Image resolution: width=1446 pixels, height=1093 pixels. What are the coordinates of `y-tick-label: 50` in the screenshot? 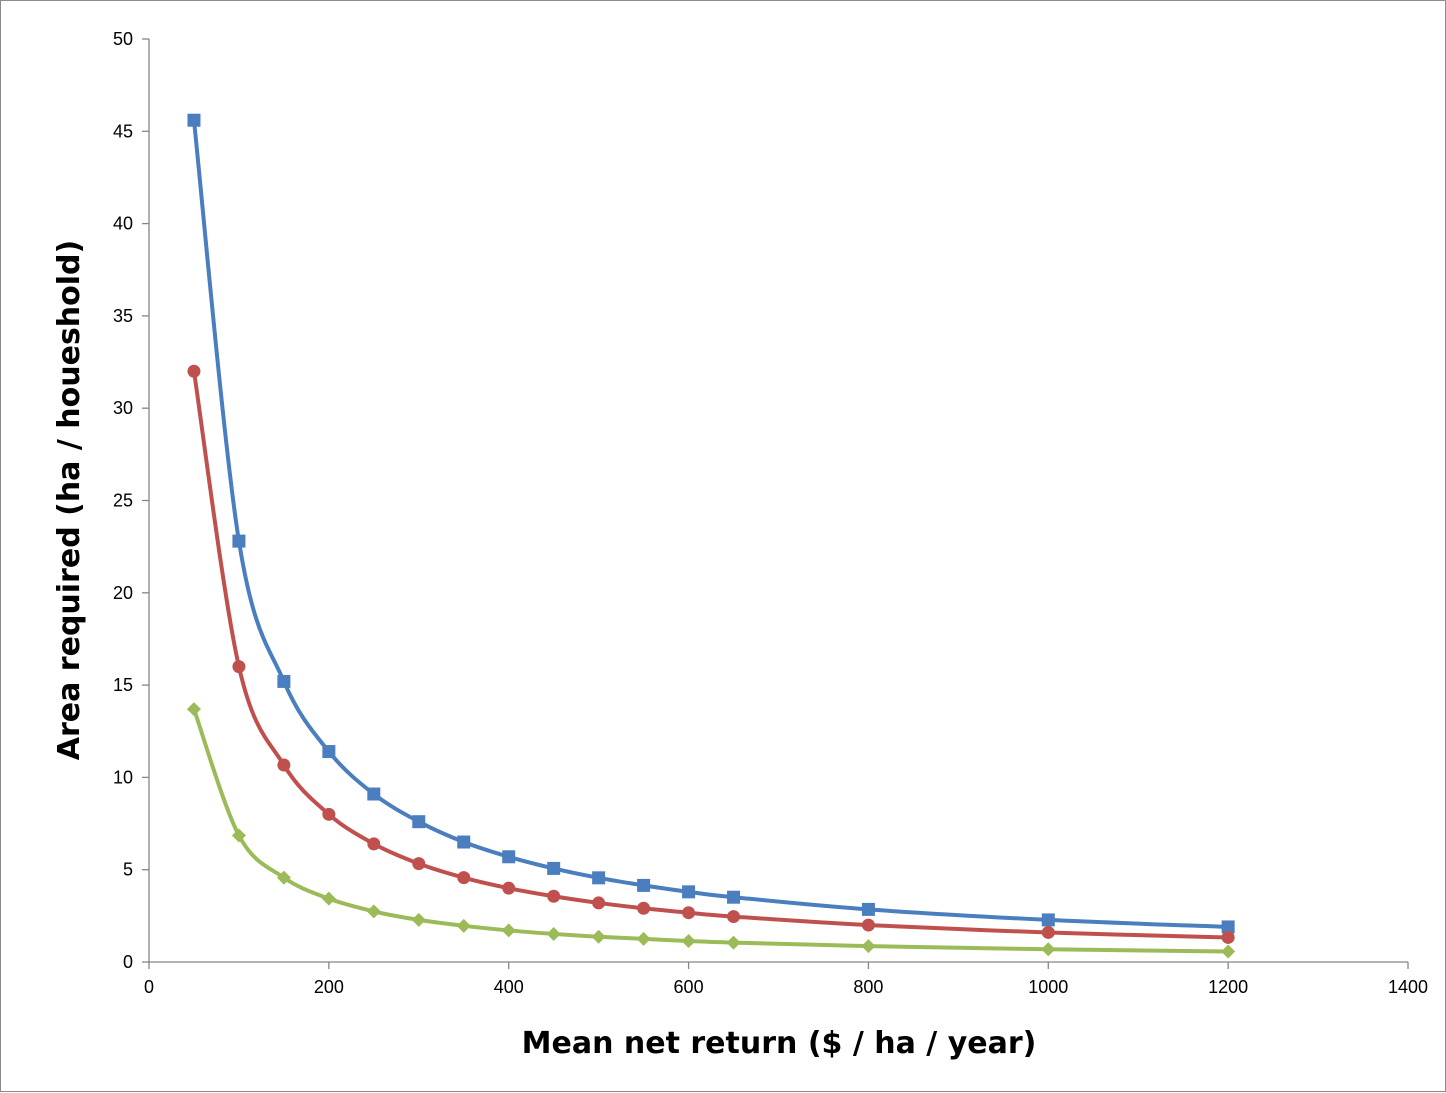 It's located at (123, 39).